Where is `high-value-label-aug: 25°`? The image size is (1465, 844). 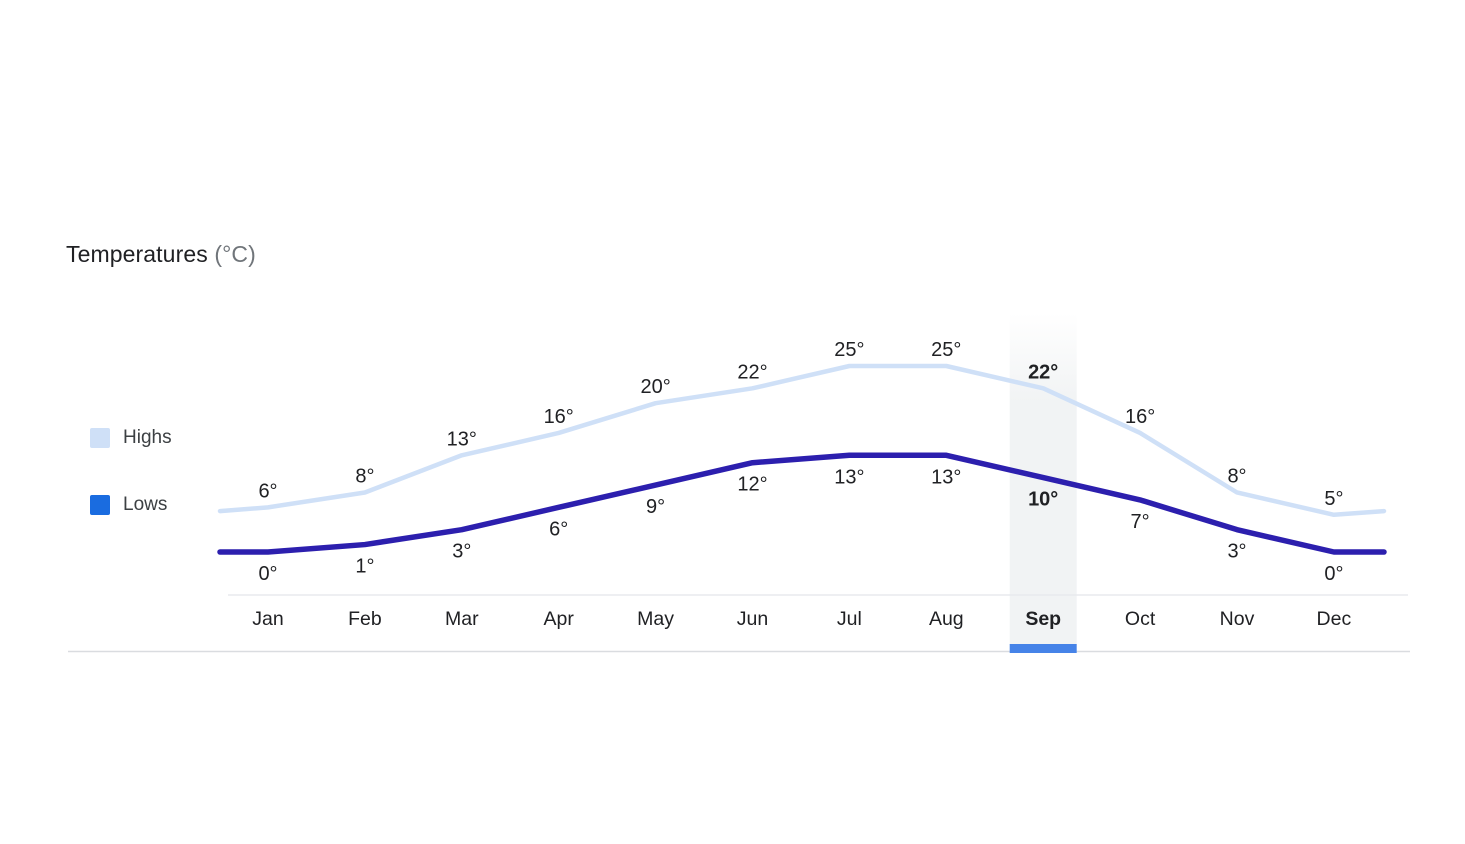 high-value-label-aug: 25° is located at coordinates (946, 350).